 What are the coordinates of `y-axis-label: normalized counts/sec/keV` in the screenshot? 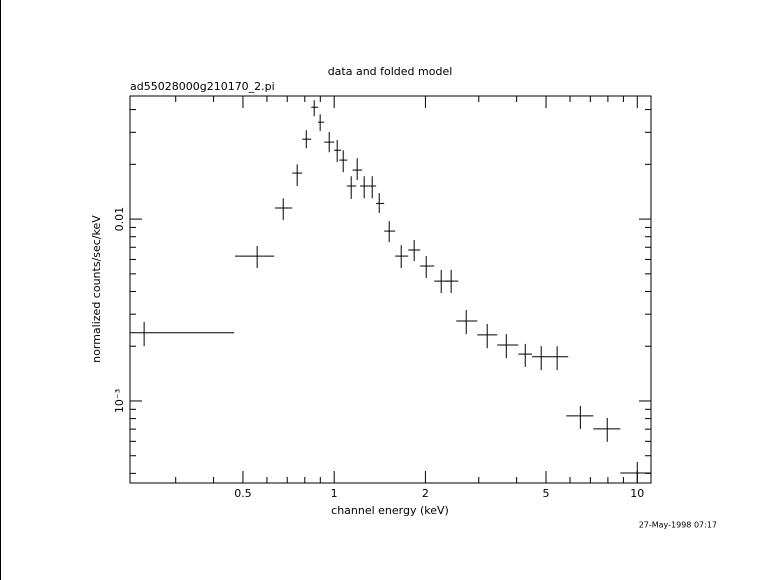 It's located at (96, 289).